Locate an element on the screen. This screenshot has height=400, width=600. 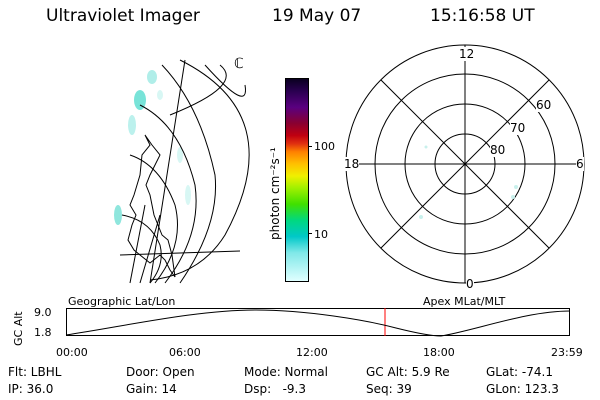
altitude-timeline is located at coordinates (318, 322).